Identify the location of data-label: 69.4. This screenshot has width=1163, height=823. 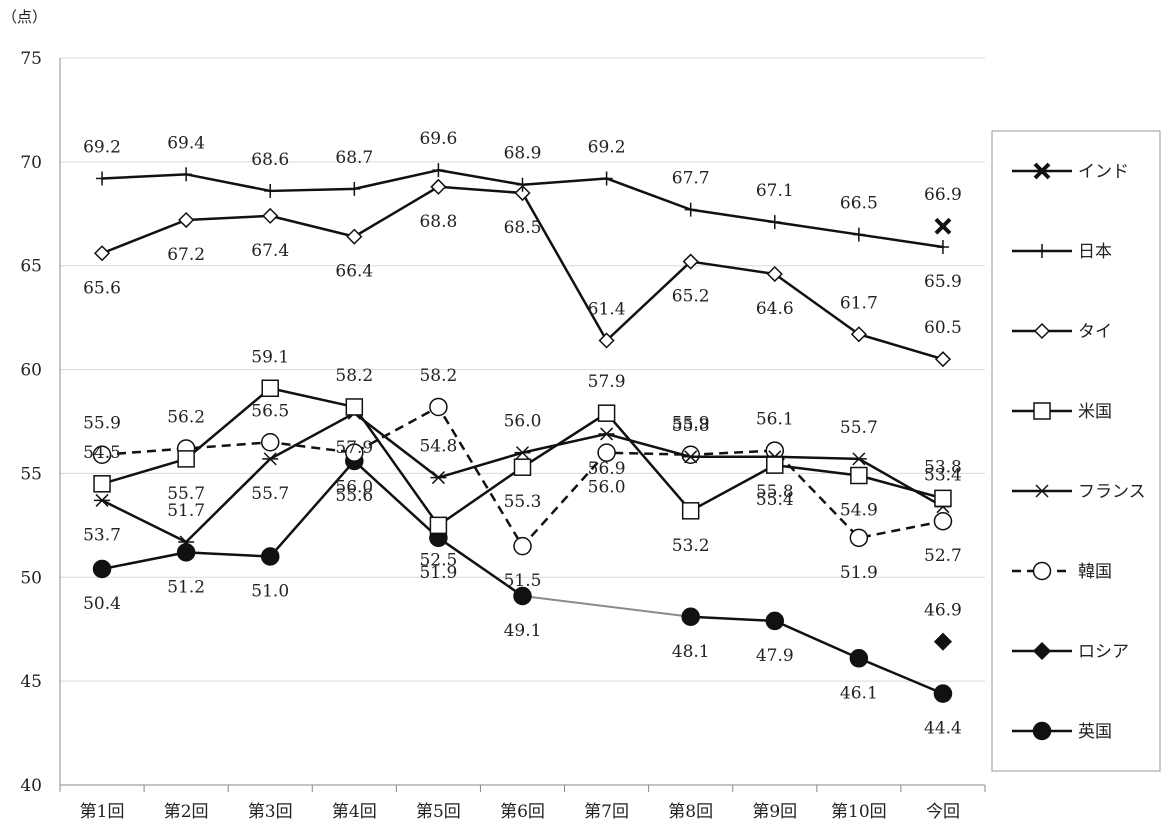
(186, 143).